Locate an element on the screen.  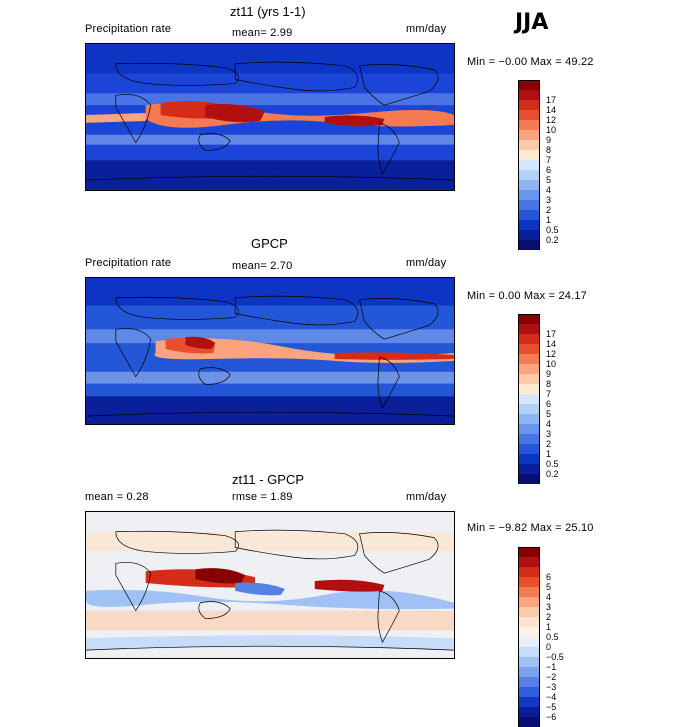
season-label: JJA is located at coordinates (532, 22).